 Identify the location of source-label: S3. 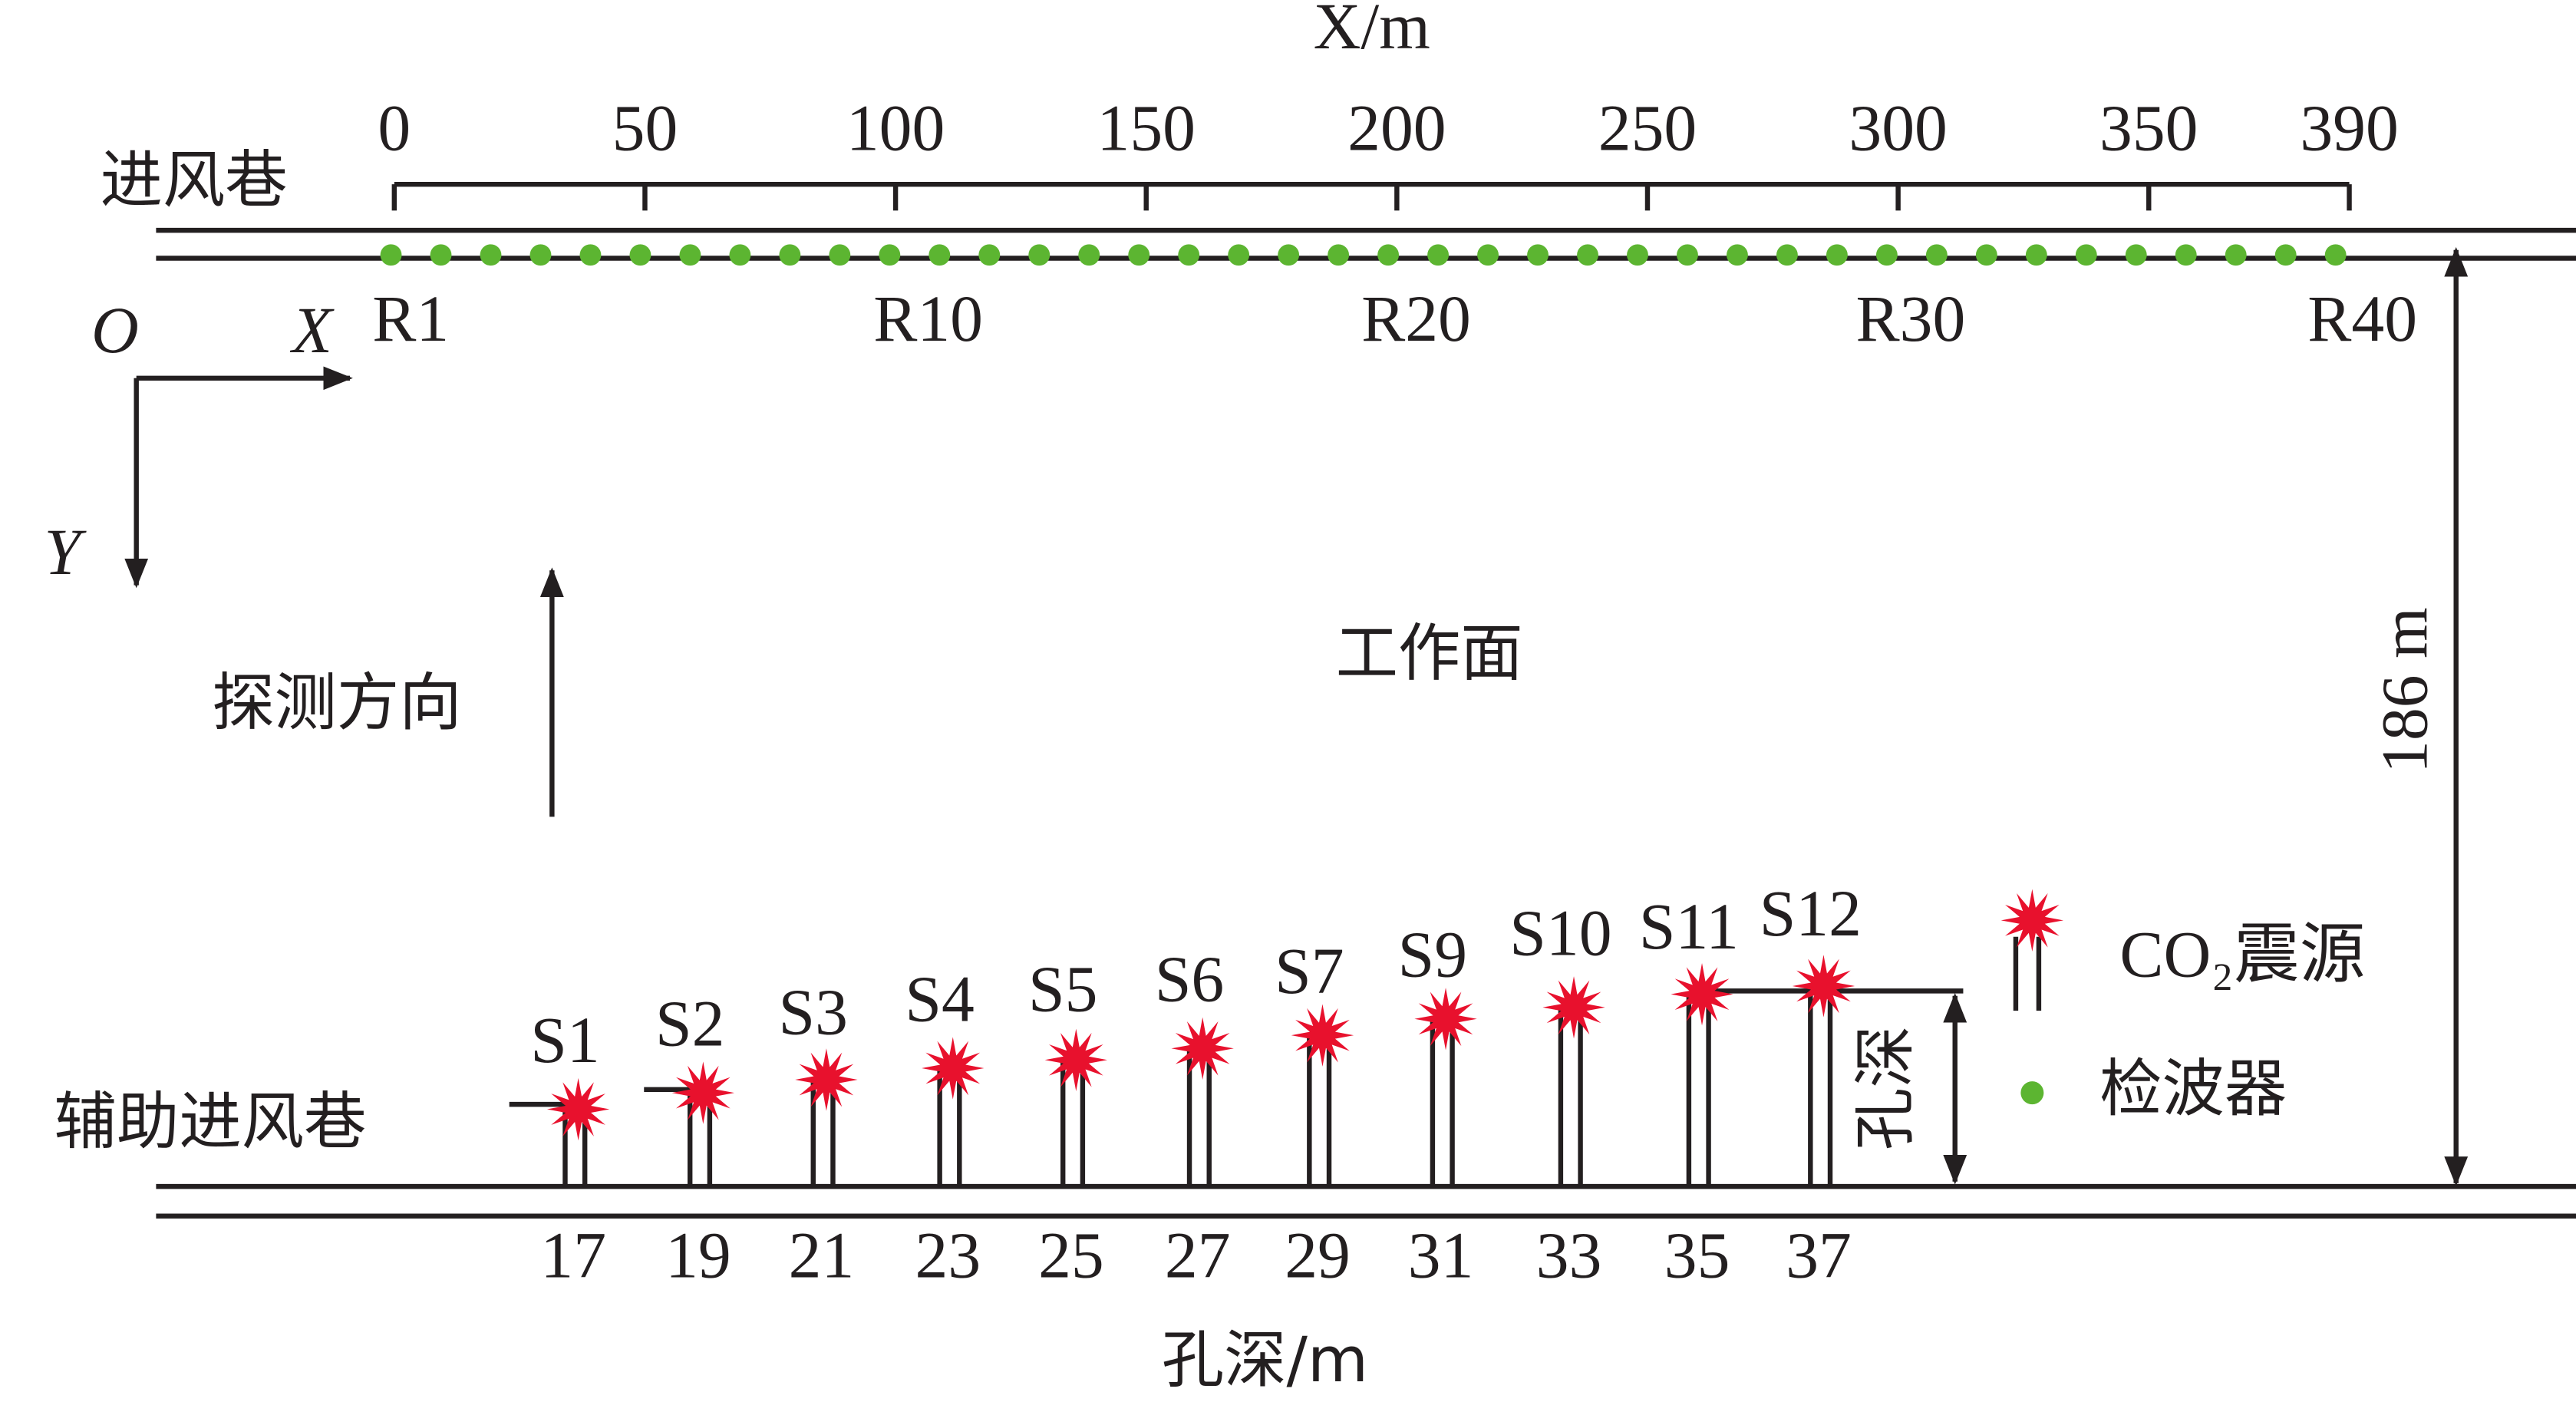
(813, 1011).